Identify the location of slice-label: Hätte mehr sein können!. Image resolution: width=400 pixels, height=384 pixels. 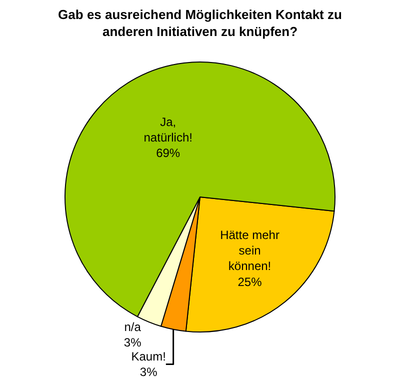
(250, 251).